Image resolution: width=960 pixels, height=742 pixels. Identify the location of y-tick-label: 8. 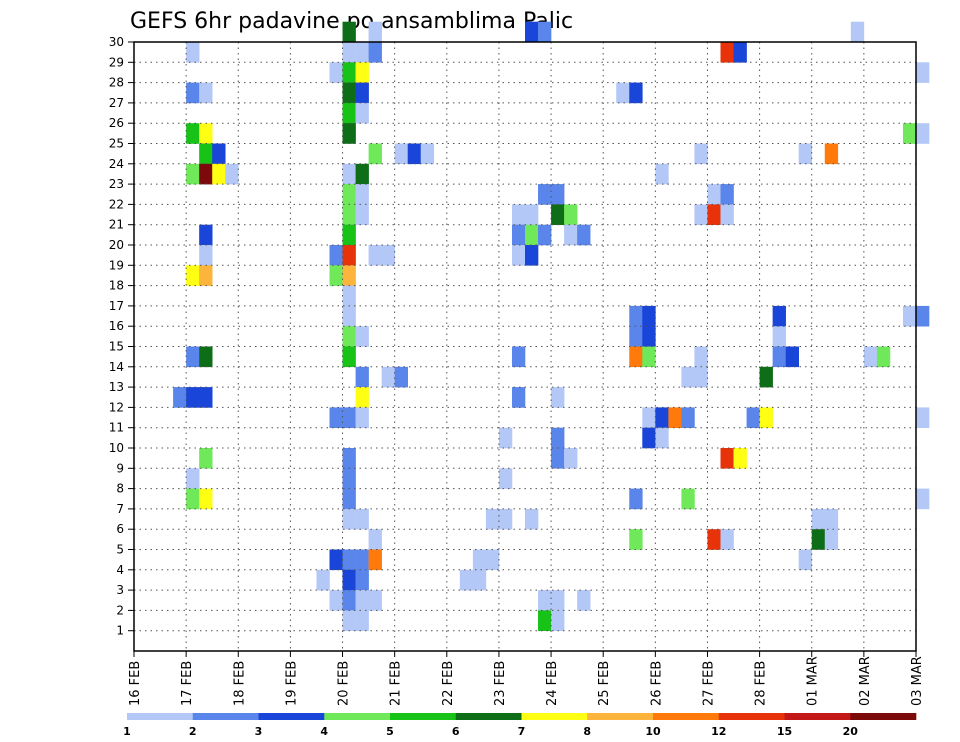
(120, 489).